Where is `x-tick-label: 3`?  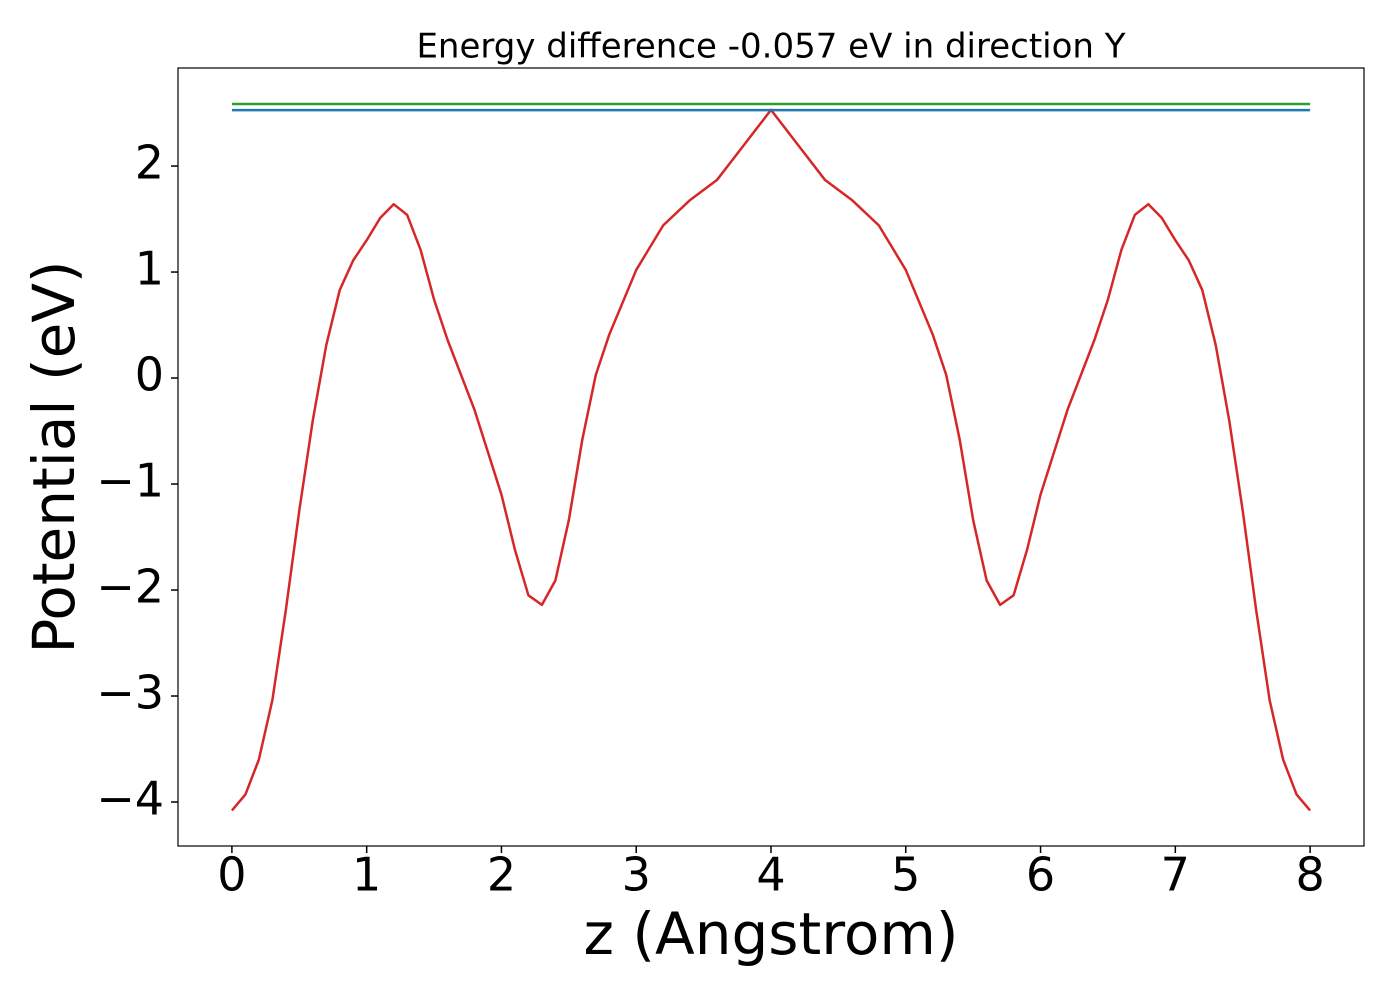
x-tick-label: 3 is located at coordinates (636, 875).